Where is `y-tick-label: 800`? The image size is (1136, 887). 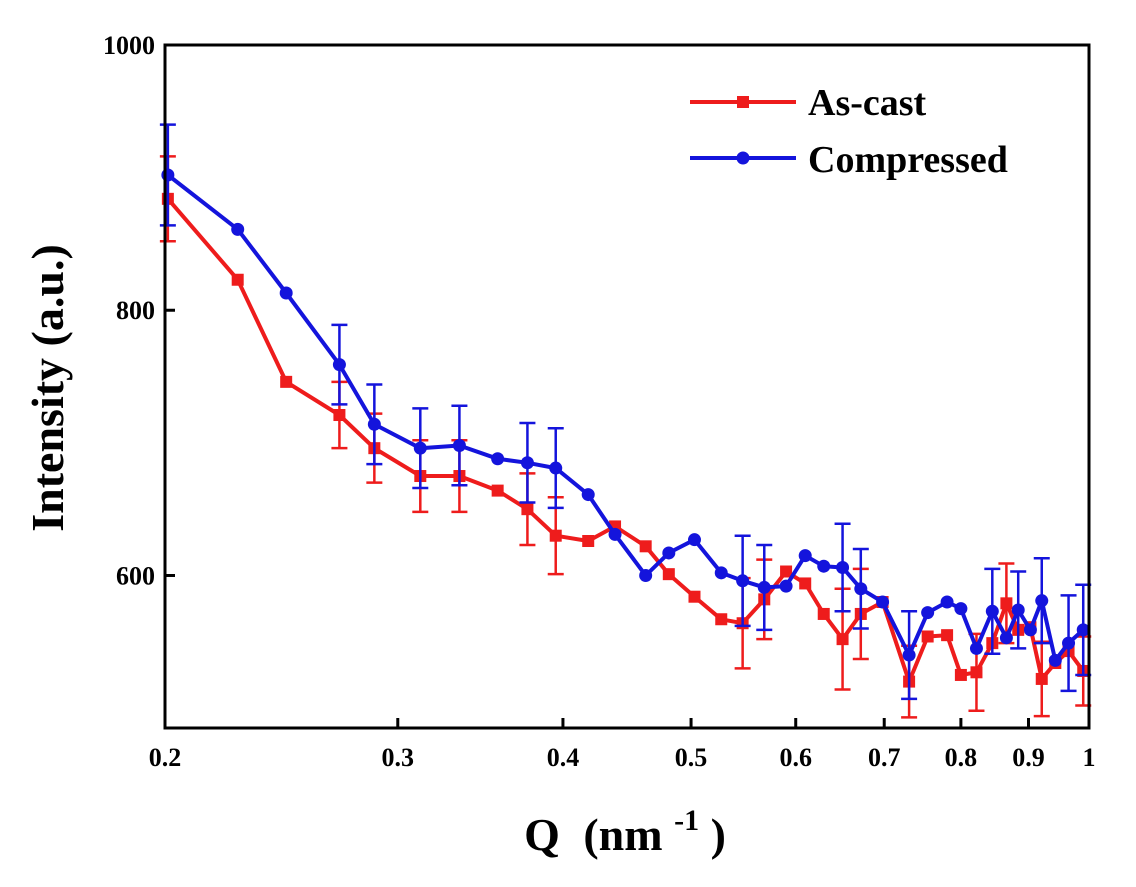 y-tick-label: 800 is located at coordinates (135, 310).